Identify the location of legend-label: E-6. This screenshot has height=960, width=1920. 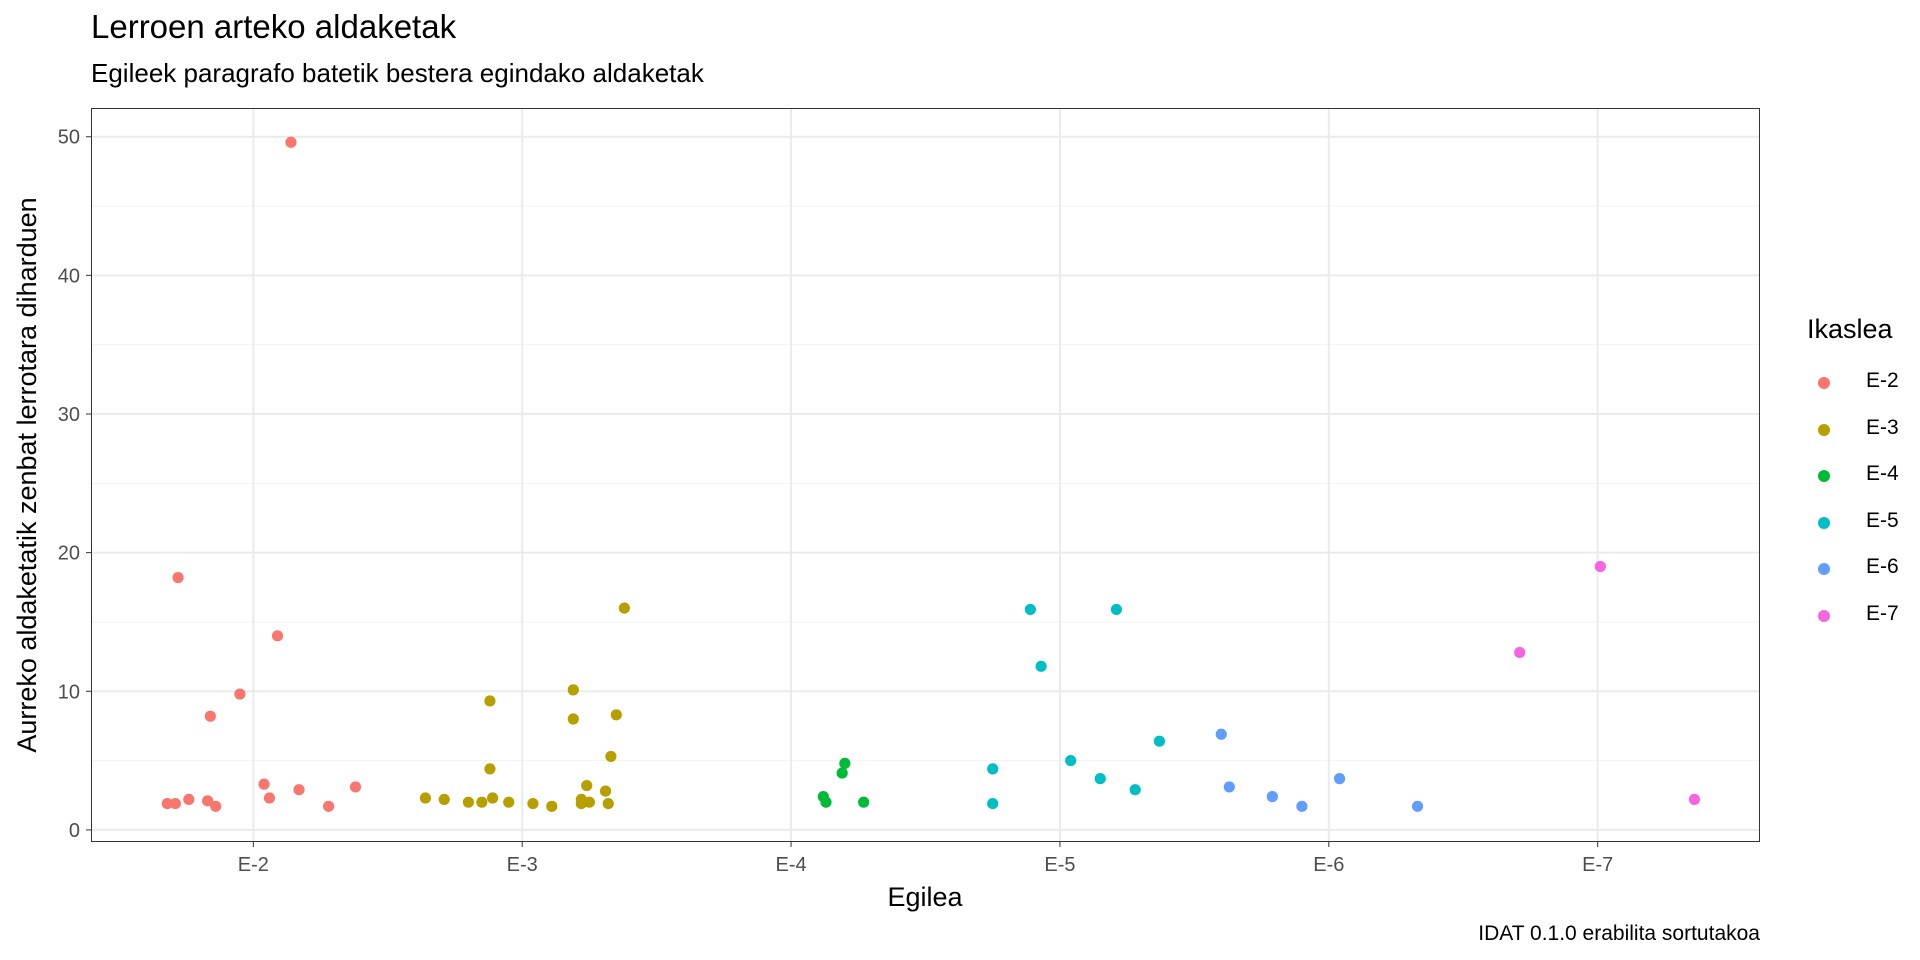
(1882, 566).